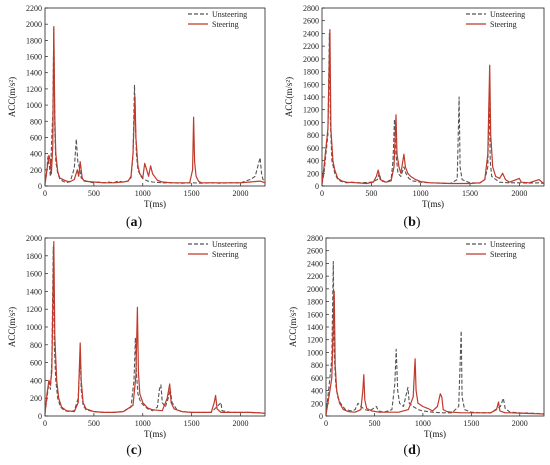 The width and height of the screenshot is (550, 465). I want to click on panel-label: (a), so click(134, 222).